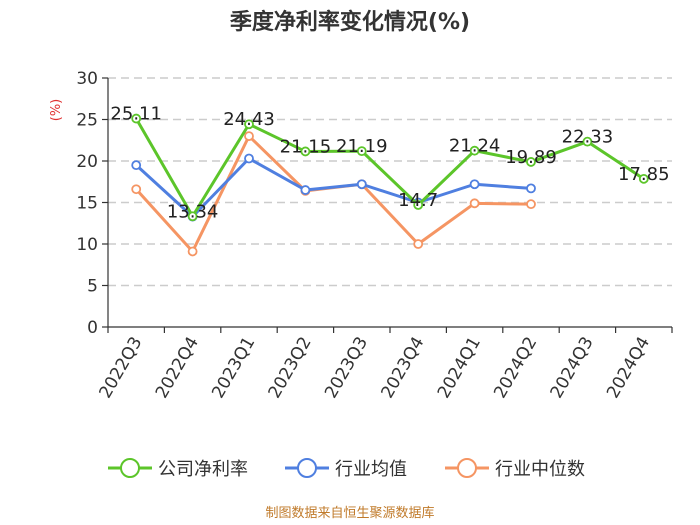 This screenshot has height=525, width=700. I want to click on y-tick-label: 25, so click(87, 121).